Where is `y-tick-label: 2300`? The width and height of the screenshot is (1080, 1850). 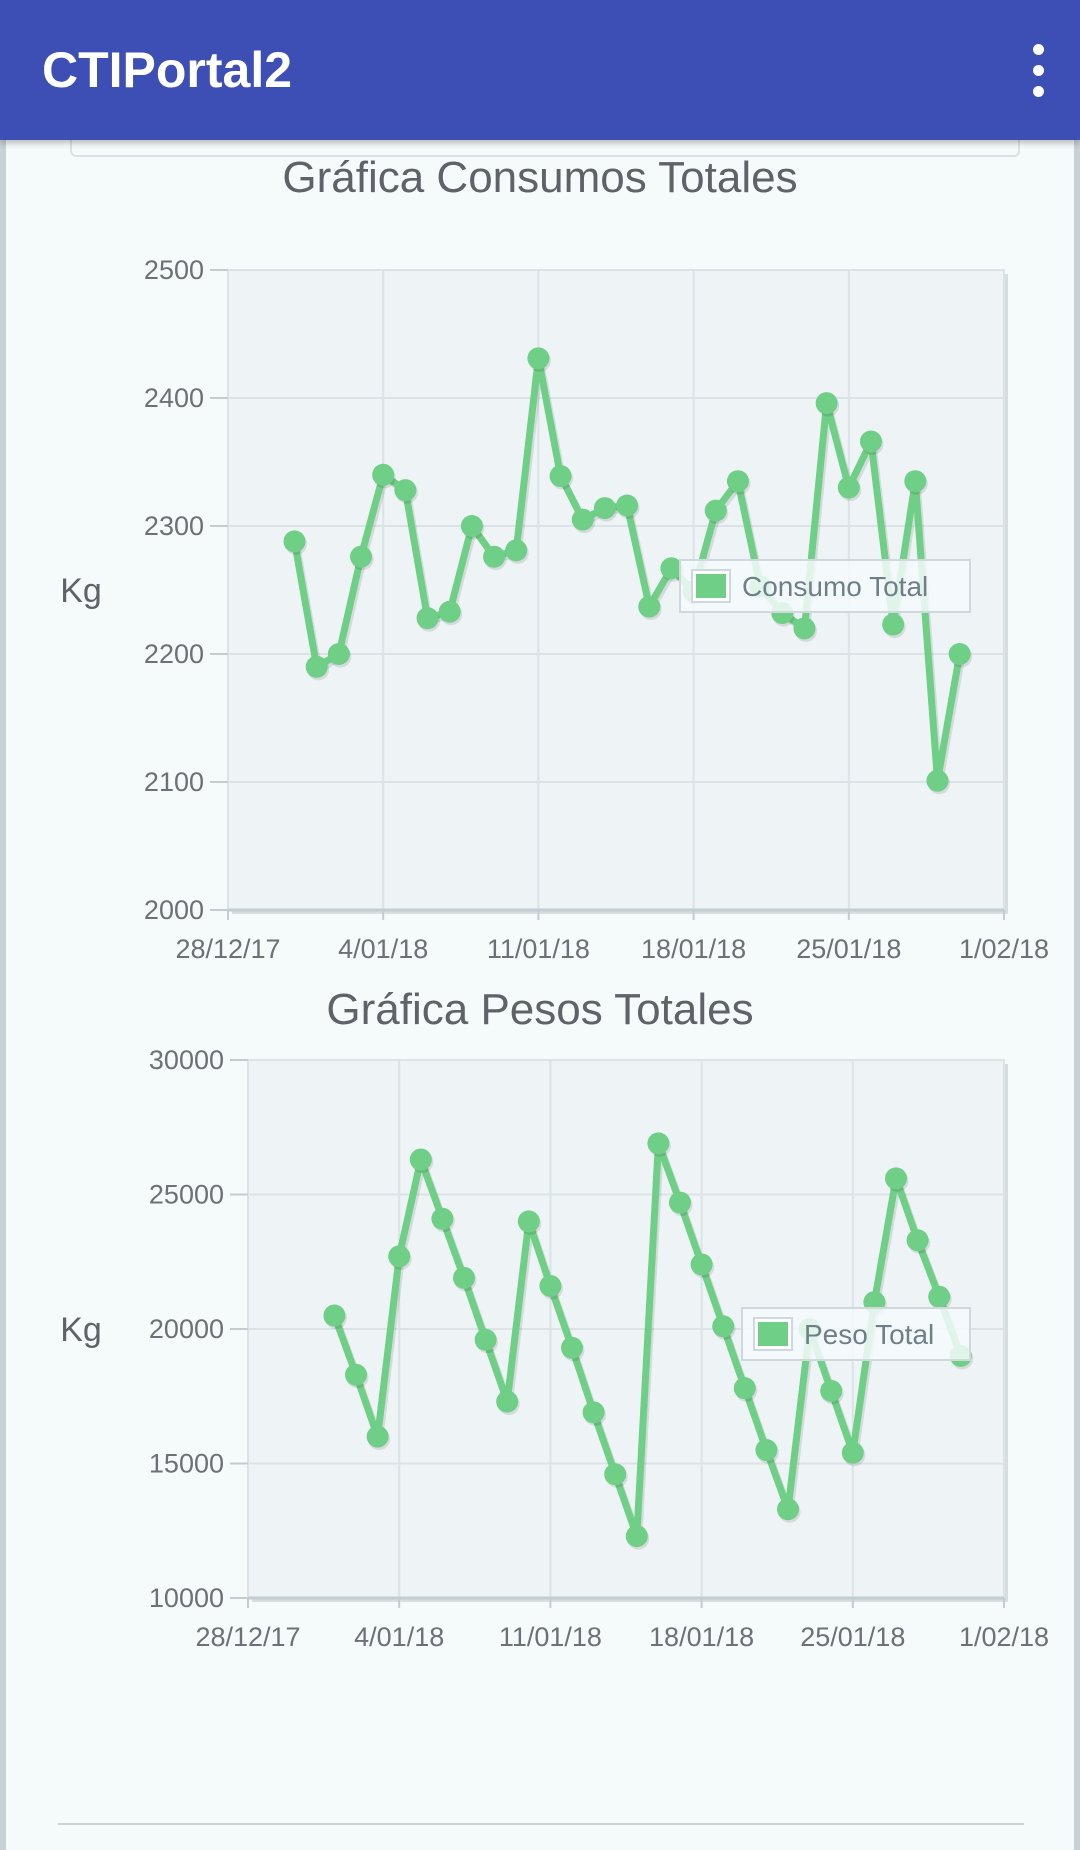
y-tick-label: 2300 is located at coordinates (174, 526).